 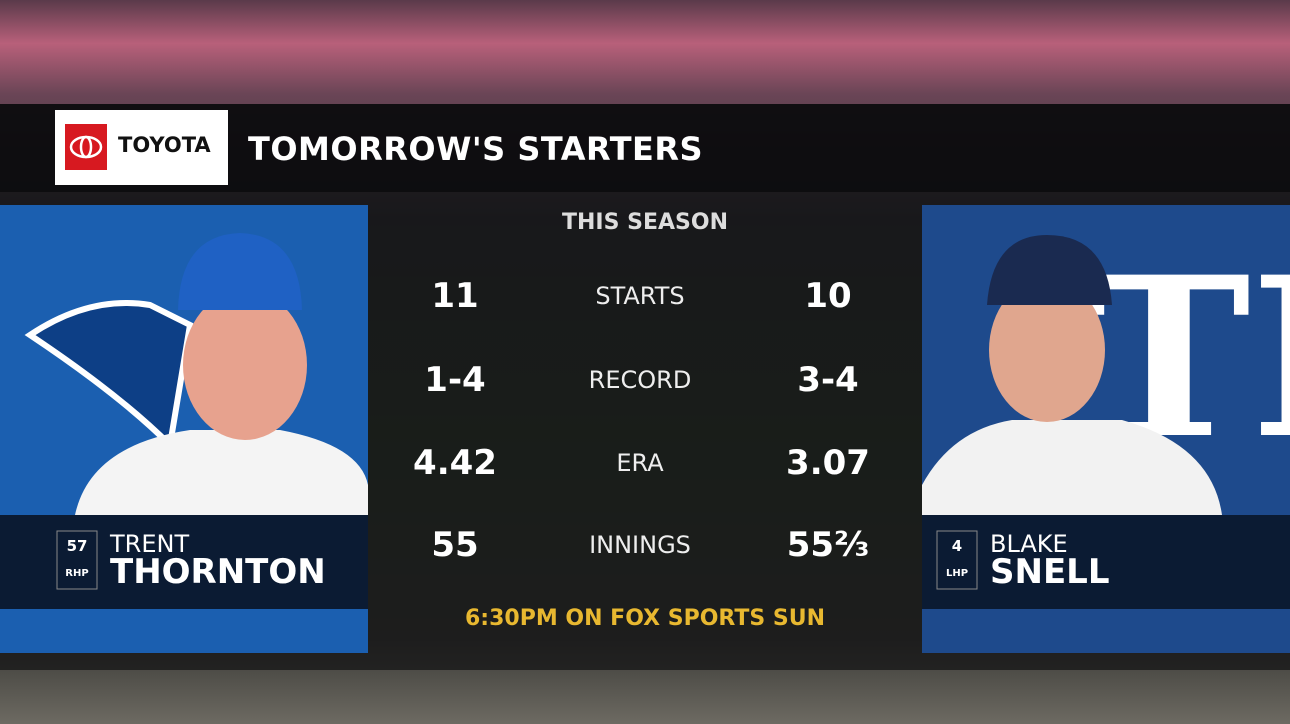 What do you see at coordinates (164, 145) in the screenshot?
I see `sponsor-name: TOYOTA` at bounding box center [164, 145].